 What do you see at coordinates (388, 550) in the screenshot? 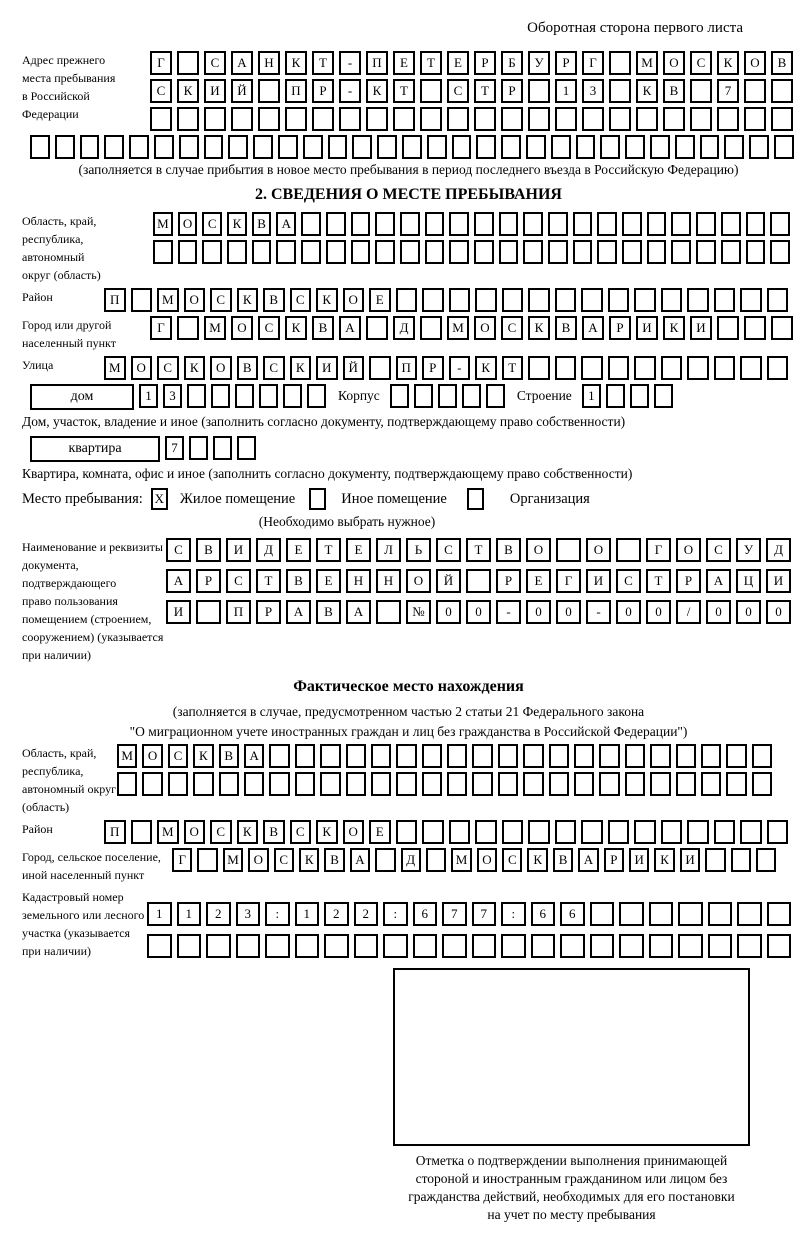
I see `char-cell: Л` at bounding box center [388, 550].